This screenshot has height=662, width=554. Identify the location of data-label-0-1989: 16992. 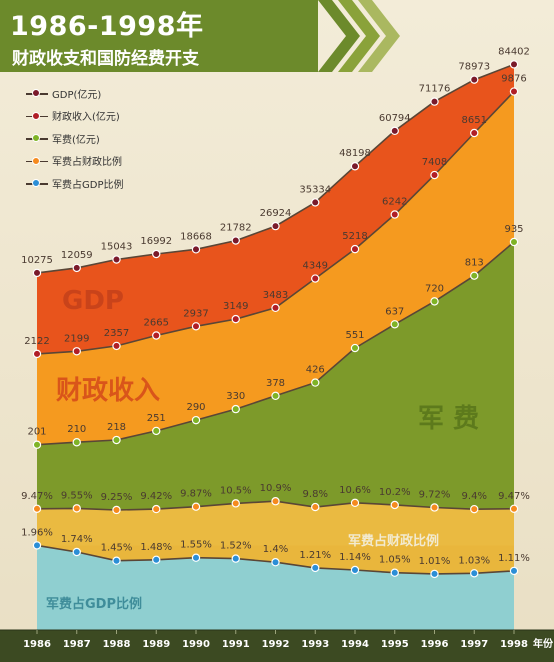
(156, 241).